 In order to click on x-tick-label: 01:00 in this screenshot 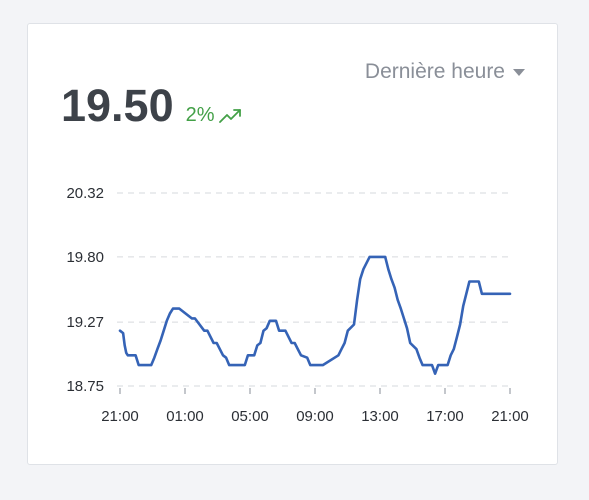, I will do `click(185, 416)`.